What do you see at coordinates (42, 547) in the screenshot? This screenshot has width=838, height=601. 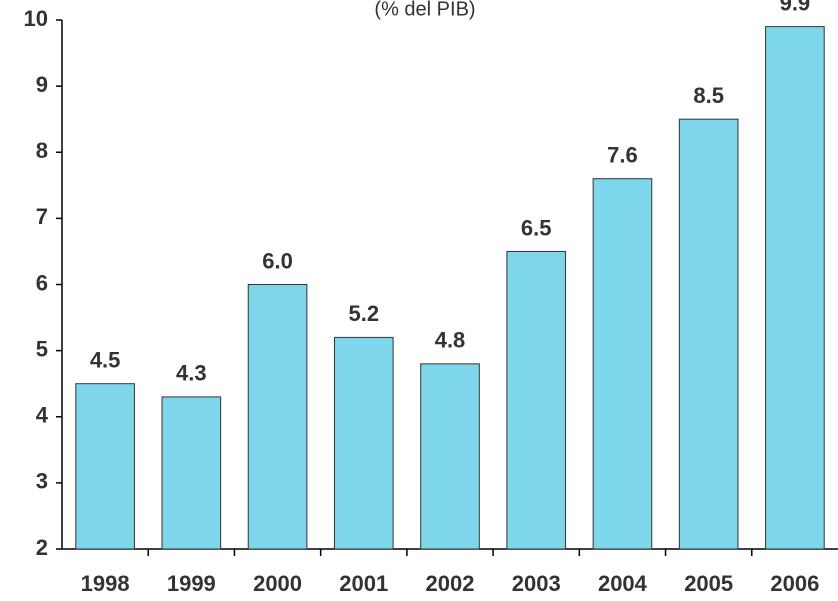 I see `y-tick-label: 2` at bounding box center [42, 547].